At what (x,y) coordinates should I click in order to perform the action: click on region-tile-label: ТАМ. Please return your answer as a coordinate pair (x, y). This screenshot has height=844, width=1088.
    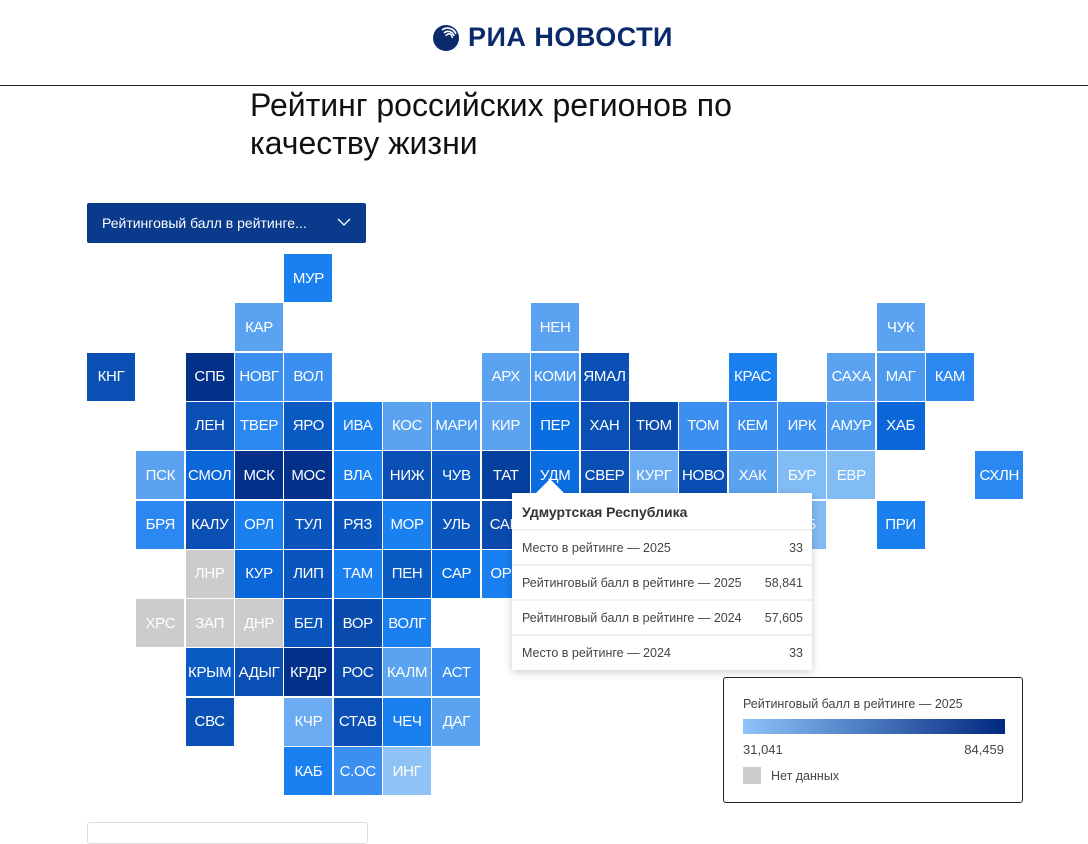
    Looking at the image, I should click on (358, 574).